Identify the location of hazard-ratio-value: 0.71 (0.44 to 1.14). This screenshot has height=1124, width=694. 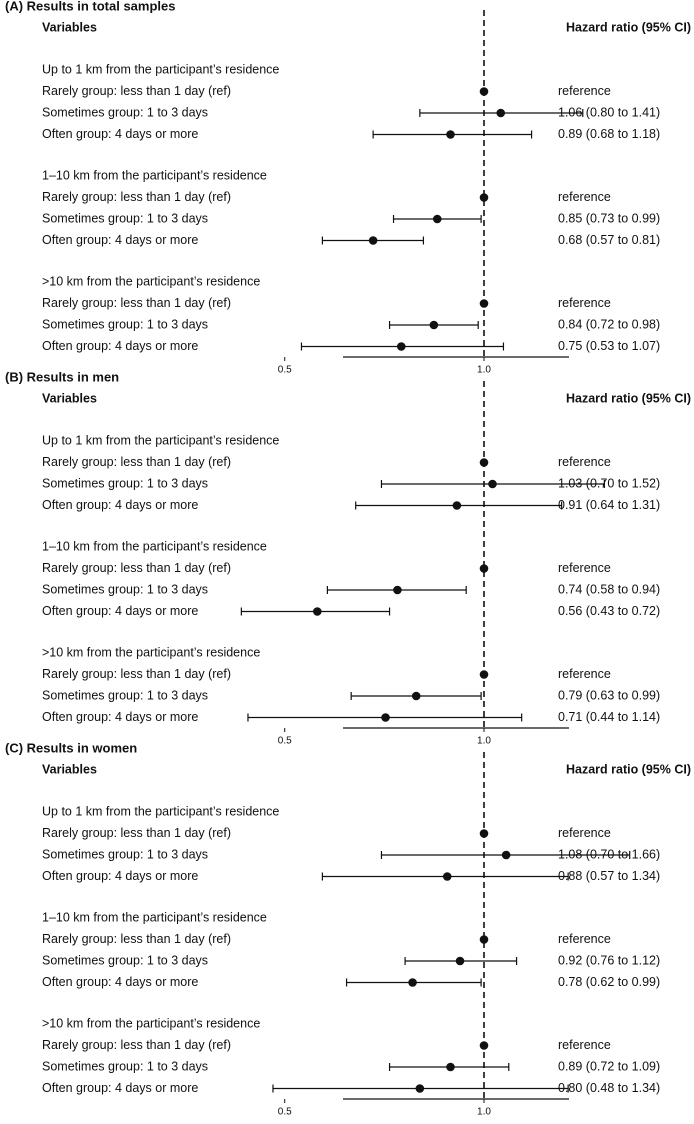
(609, 717).